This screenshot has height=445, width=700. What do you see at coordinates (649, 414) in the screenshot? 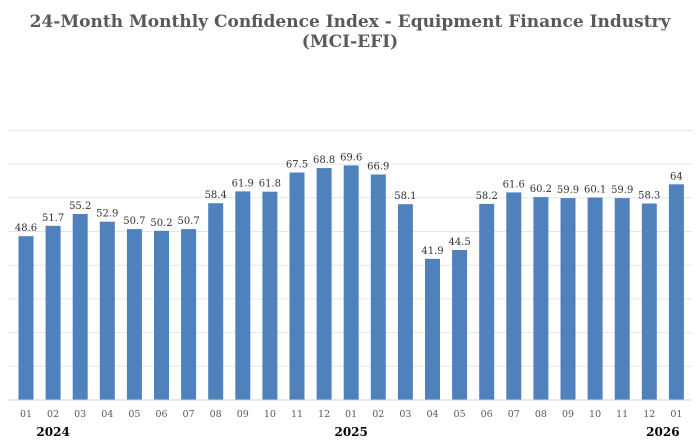
I see `x-tick-label-23: 12` at bounding box center [649, 414].